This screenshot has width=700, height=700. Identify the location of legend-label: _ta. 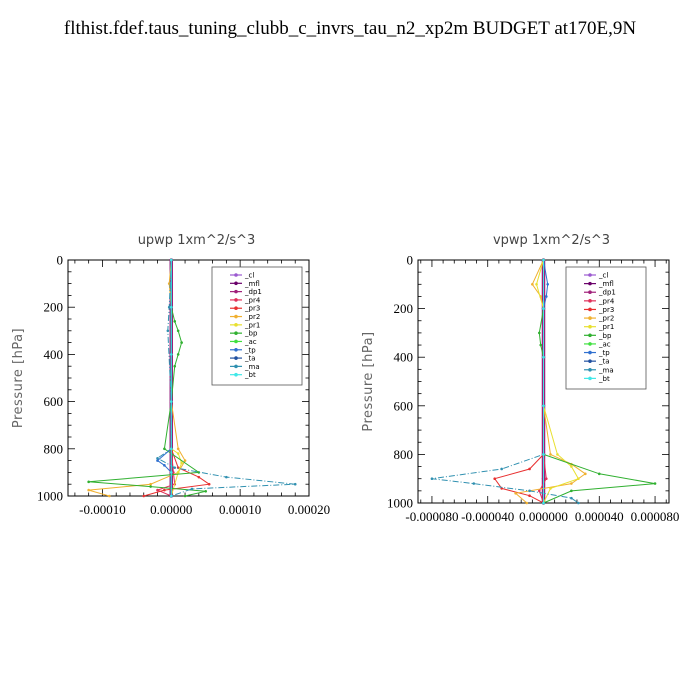
(250, 359).